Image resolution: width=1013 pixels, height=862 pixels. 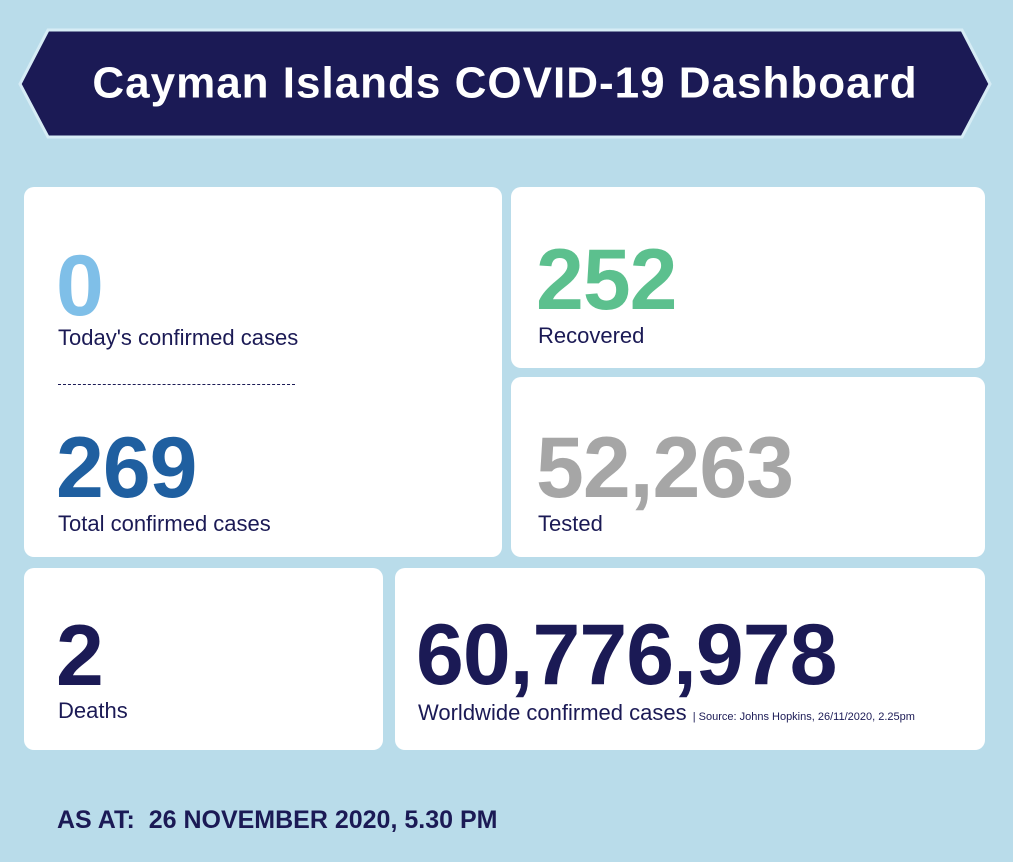 I want to click on footer-date: 26 NOVEMBER 2020, 5.30 PM, so click(x=323, y=820).